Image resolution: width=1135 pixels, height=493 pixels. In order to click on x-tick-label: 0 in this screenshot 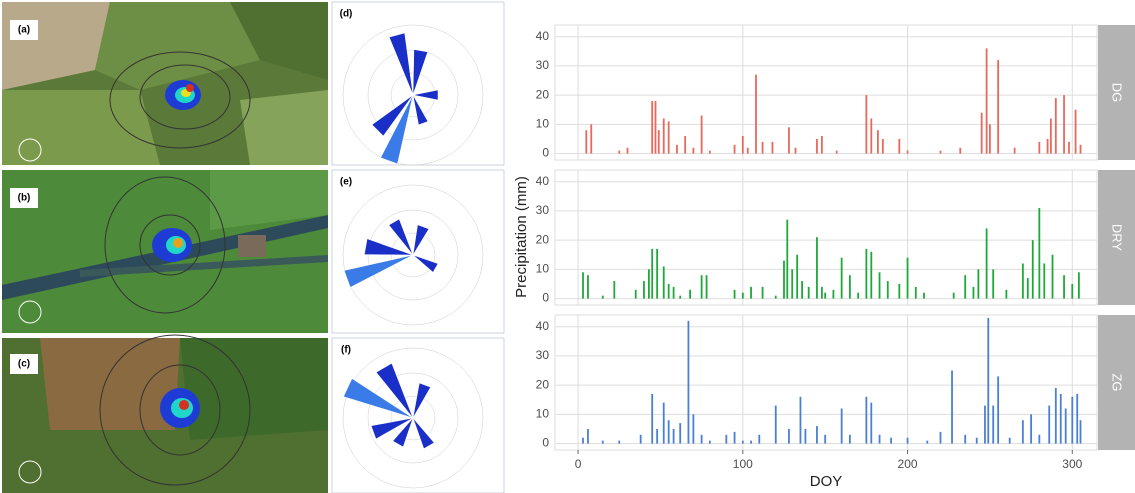, I will do `click(578, 464)`.